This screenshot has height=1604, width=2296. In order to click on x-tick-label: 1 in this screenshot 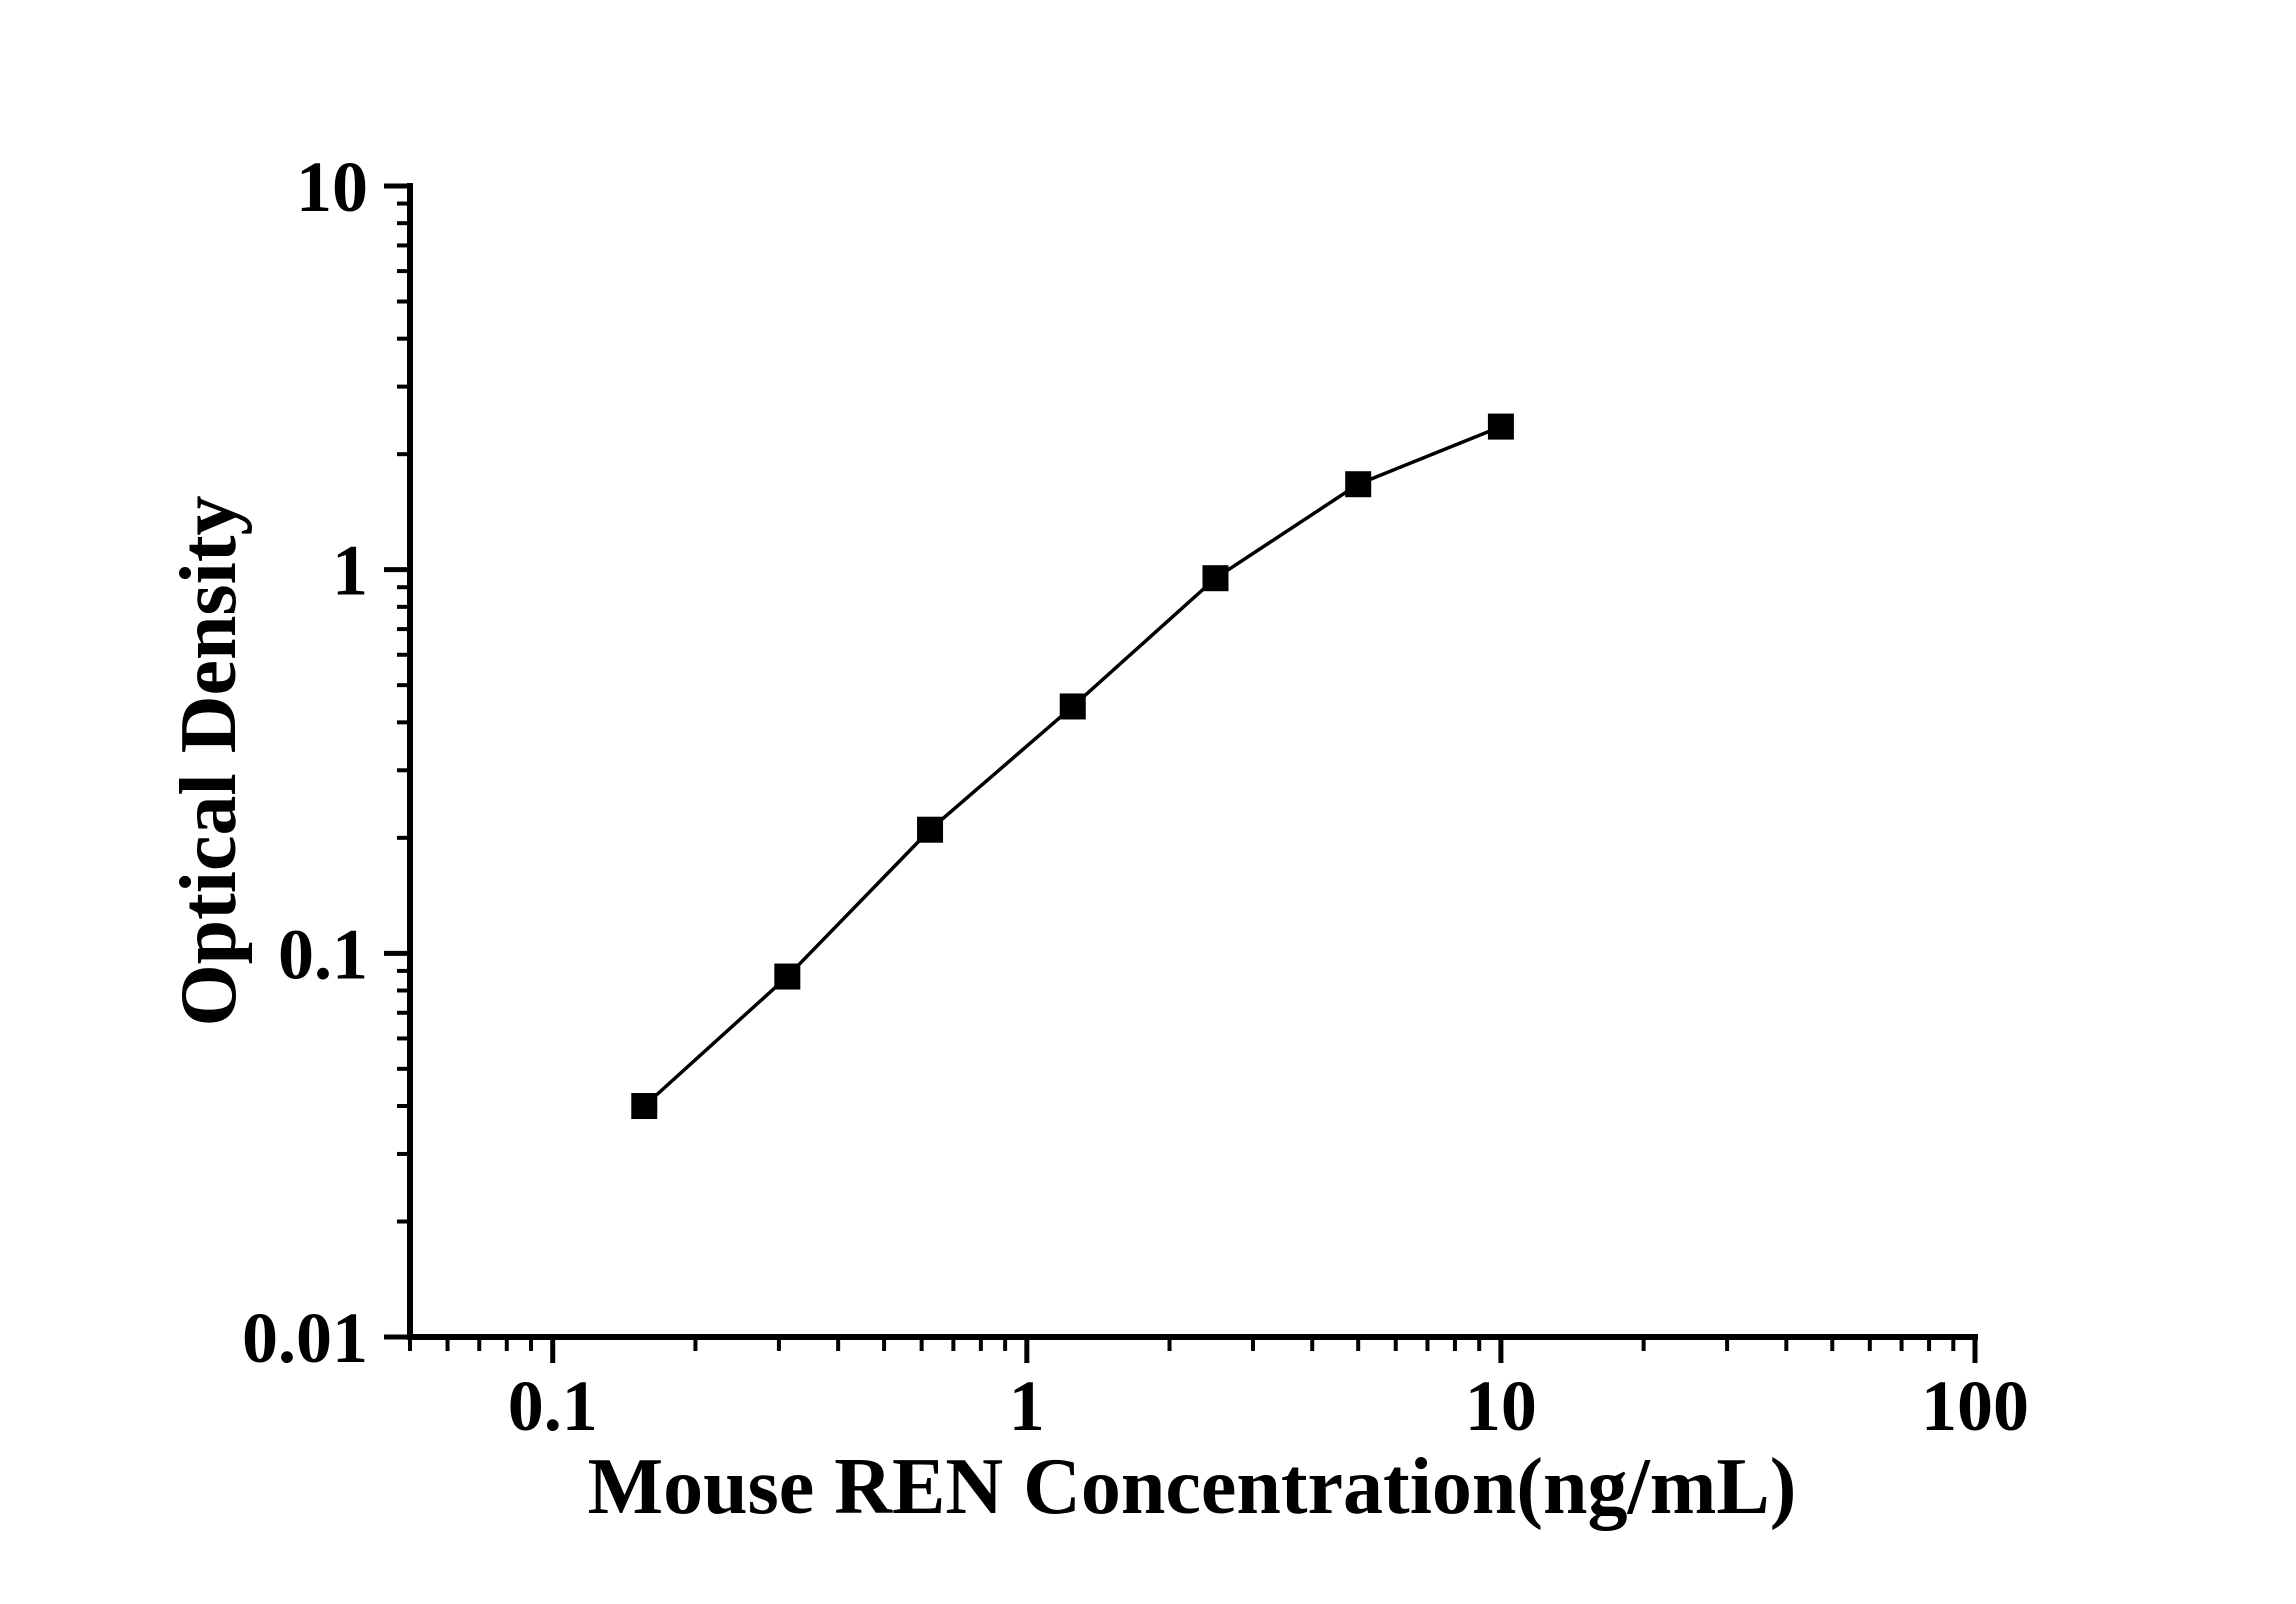, I will do `click(1027, 1406)`.